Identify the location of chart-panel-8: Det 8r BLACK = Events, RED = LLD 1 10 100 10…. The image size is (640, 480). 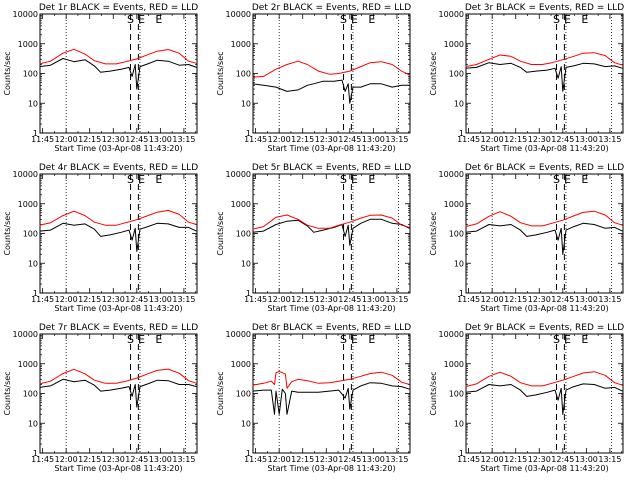
(313, 398).